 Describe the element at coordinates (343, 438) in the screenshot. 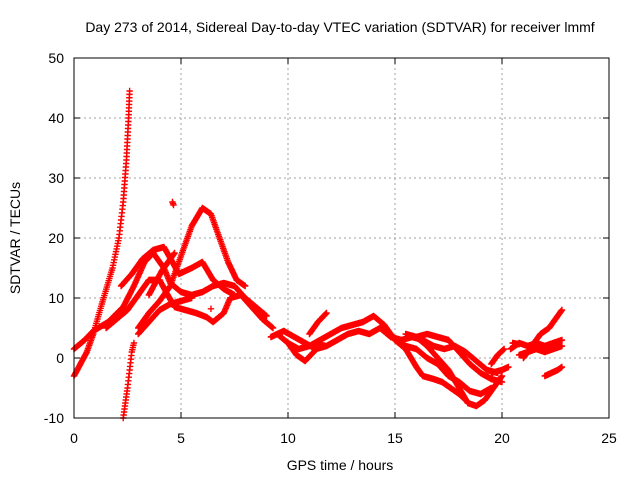

I see `x-axis-tick-labels: 0 5 10 15 20 25` at that location.